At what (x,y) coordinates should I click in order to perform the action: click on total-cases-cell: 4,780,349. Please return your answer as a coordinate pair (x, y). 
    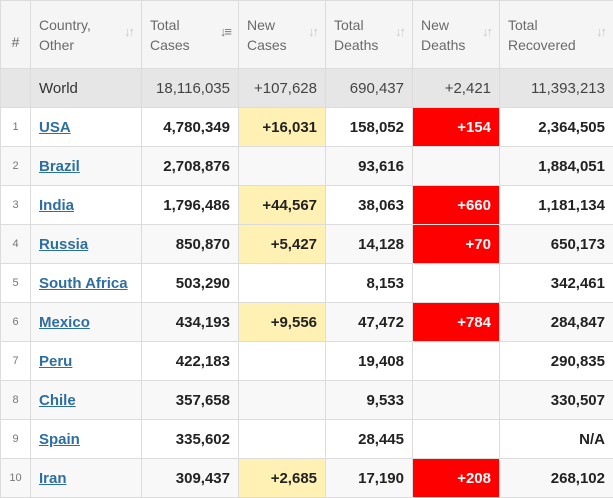
    Looking at the image, I should click on (190, 127).